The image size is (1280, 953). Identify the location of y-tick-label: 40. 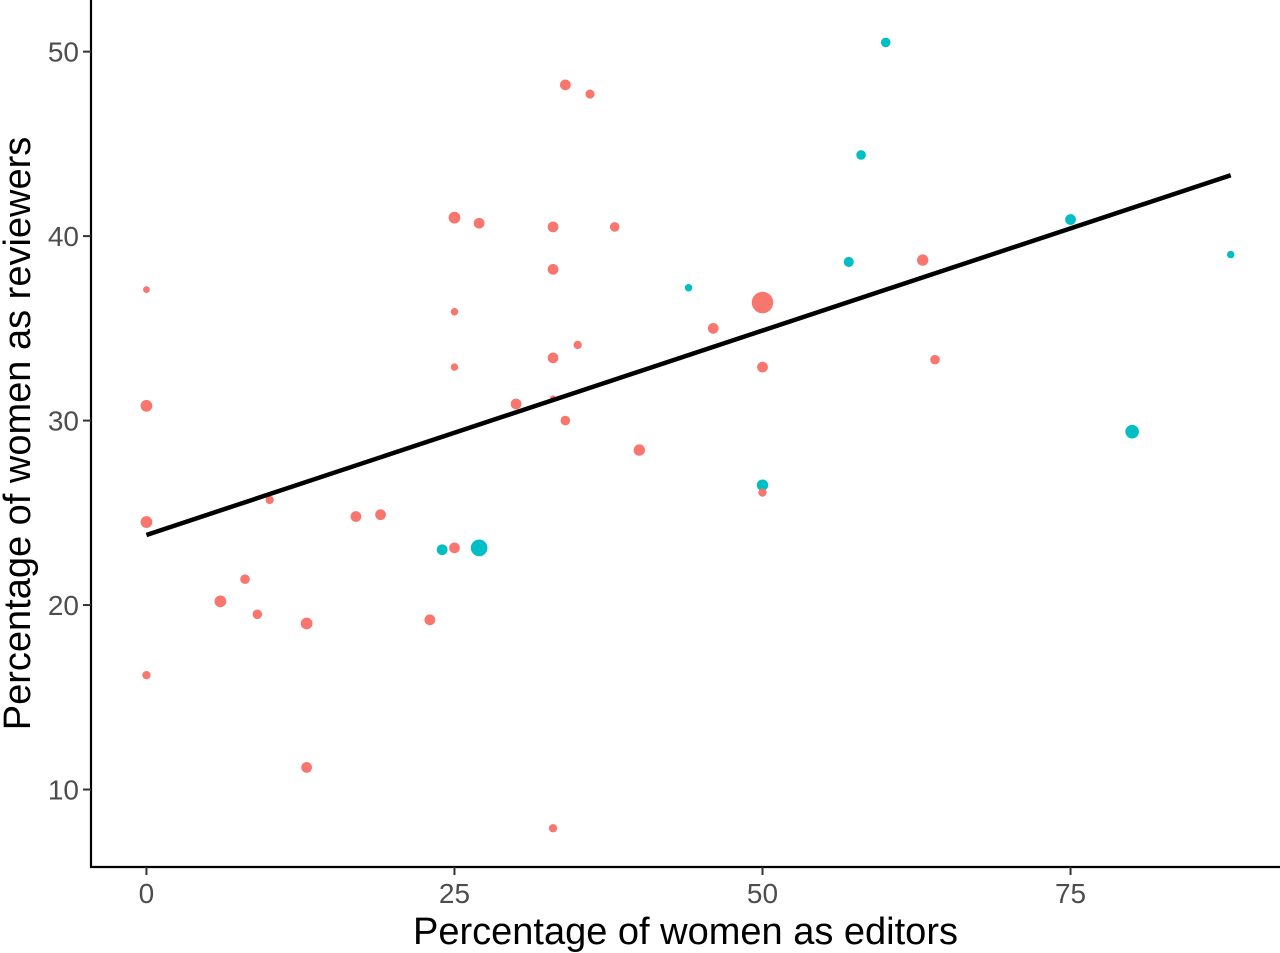
(63, 236).